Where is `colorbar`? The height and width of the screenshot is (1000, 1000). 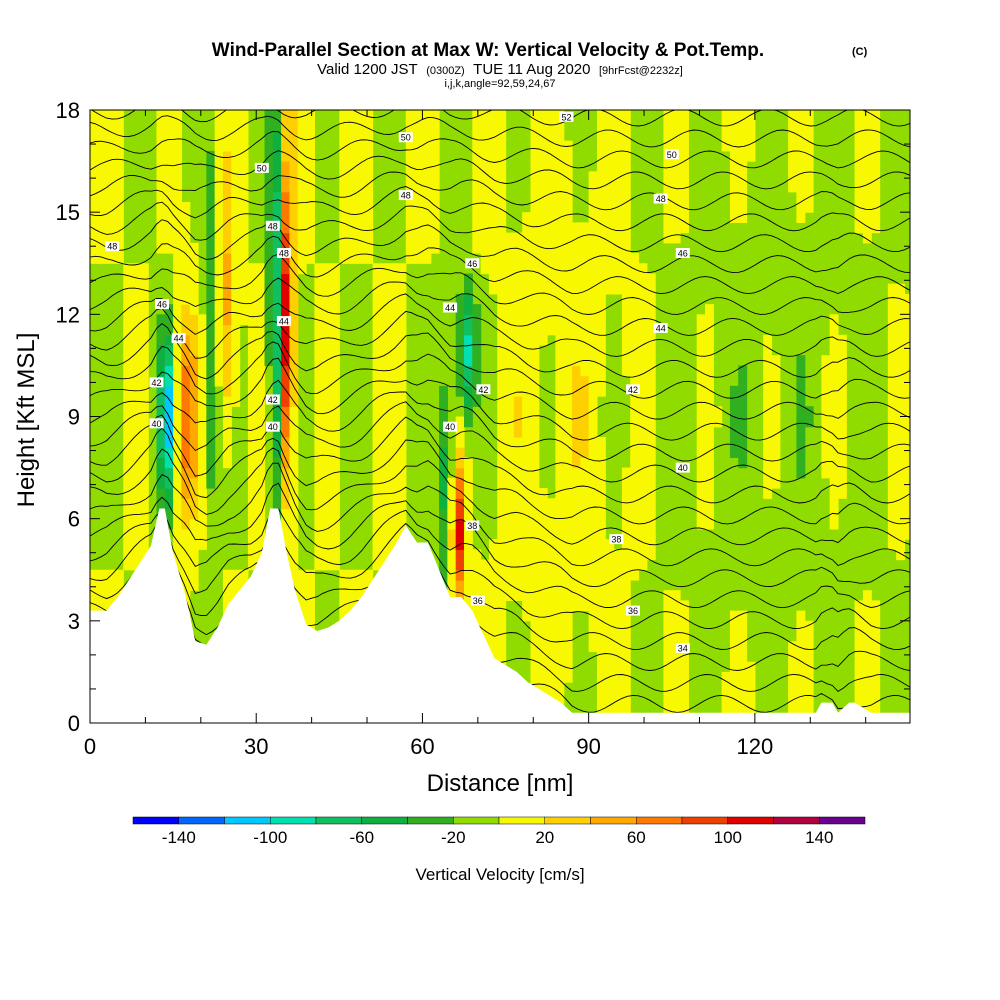 colorbar is located at coordinates (499, 820).